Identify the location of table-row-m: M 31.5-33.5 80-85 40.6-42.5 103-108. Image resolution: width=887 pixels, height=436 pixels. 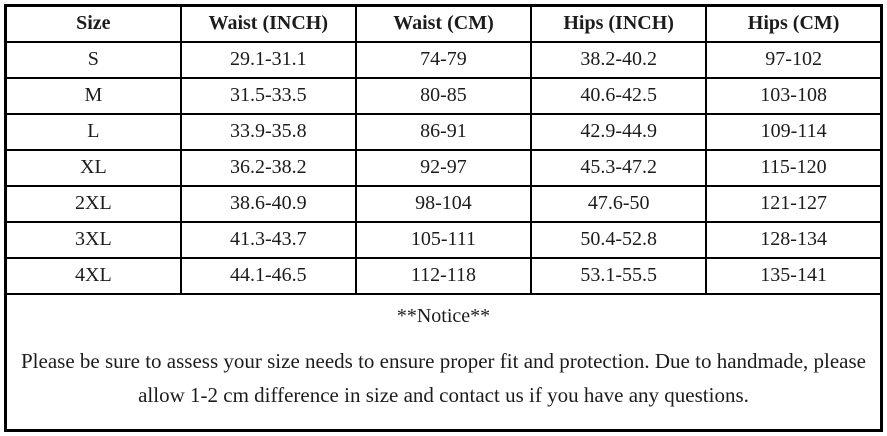
(443, 95).